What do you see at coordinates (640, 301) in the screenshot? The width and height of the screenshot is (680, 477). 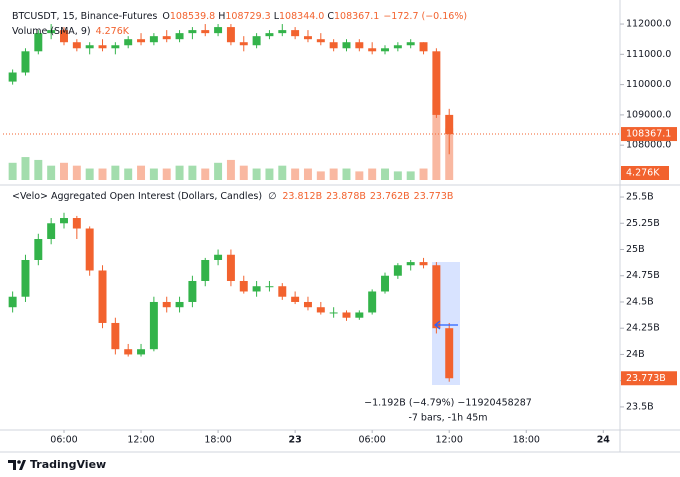 I see `y-tick-label: 24.5B` at bounding box center [640, 301].